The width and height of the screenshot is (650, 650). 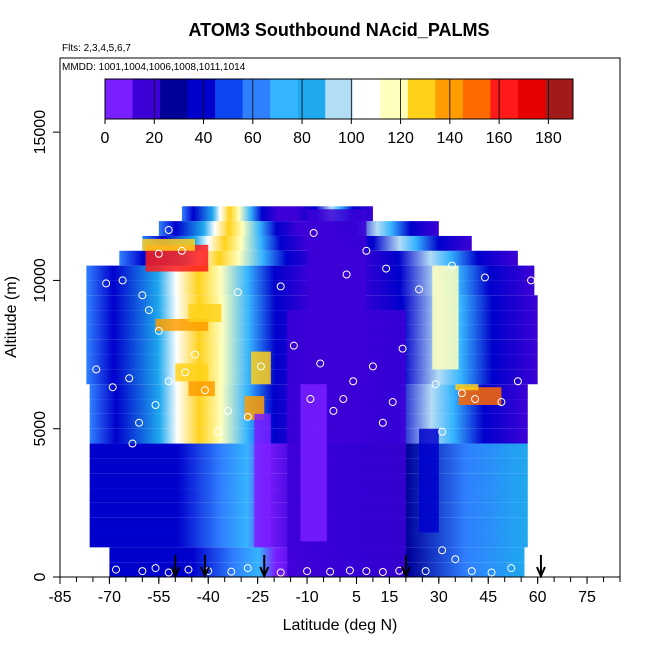 What do you see at coordinates (109, 597) in the screenshot?
I see `x-tick-label: -70` at bounding box center [109, 597].